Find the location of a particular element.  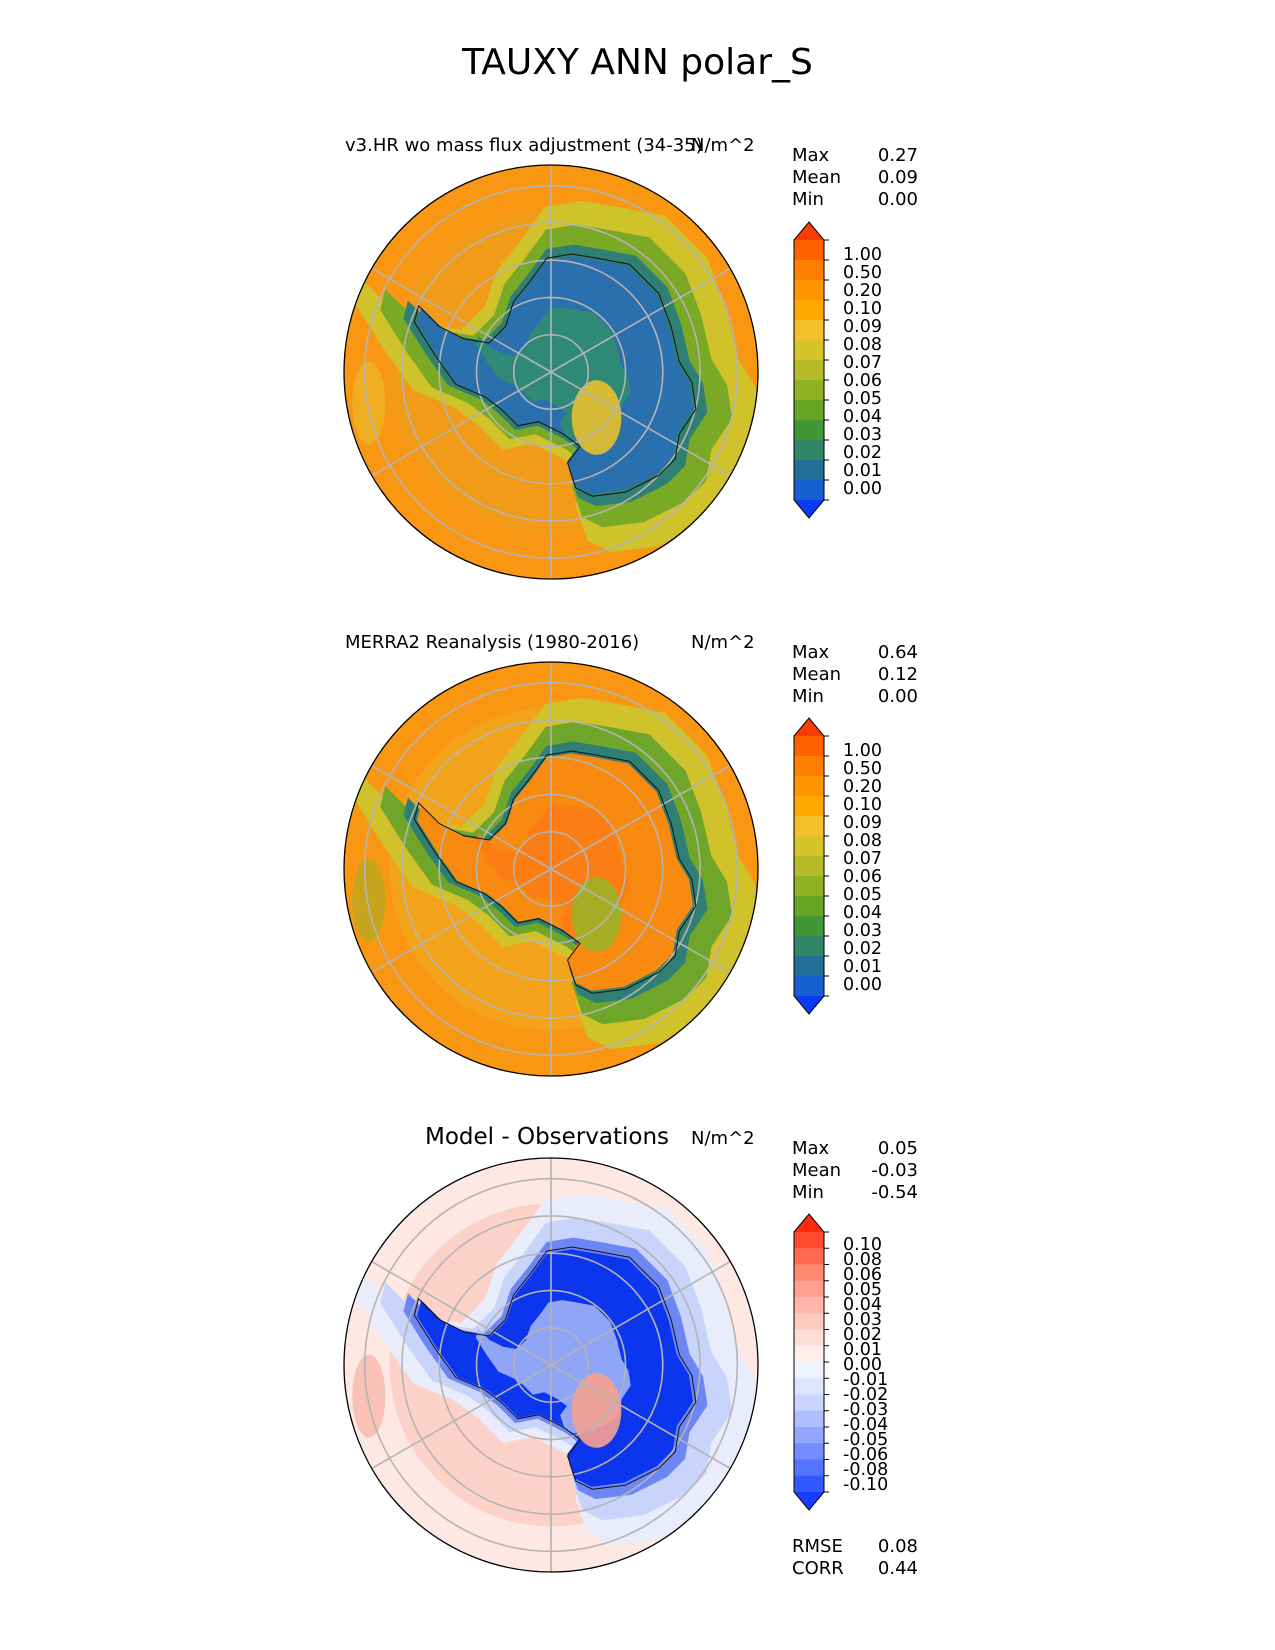

colorbar-ref is located at coordinates (811, 866).